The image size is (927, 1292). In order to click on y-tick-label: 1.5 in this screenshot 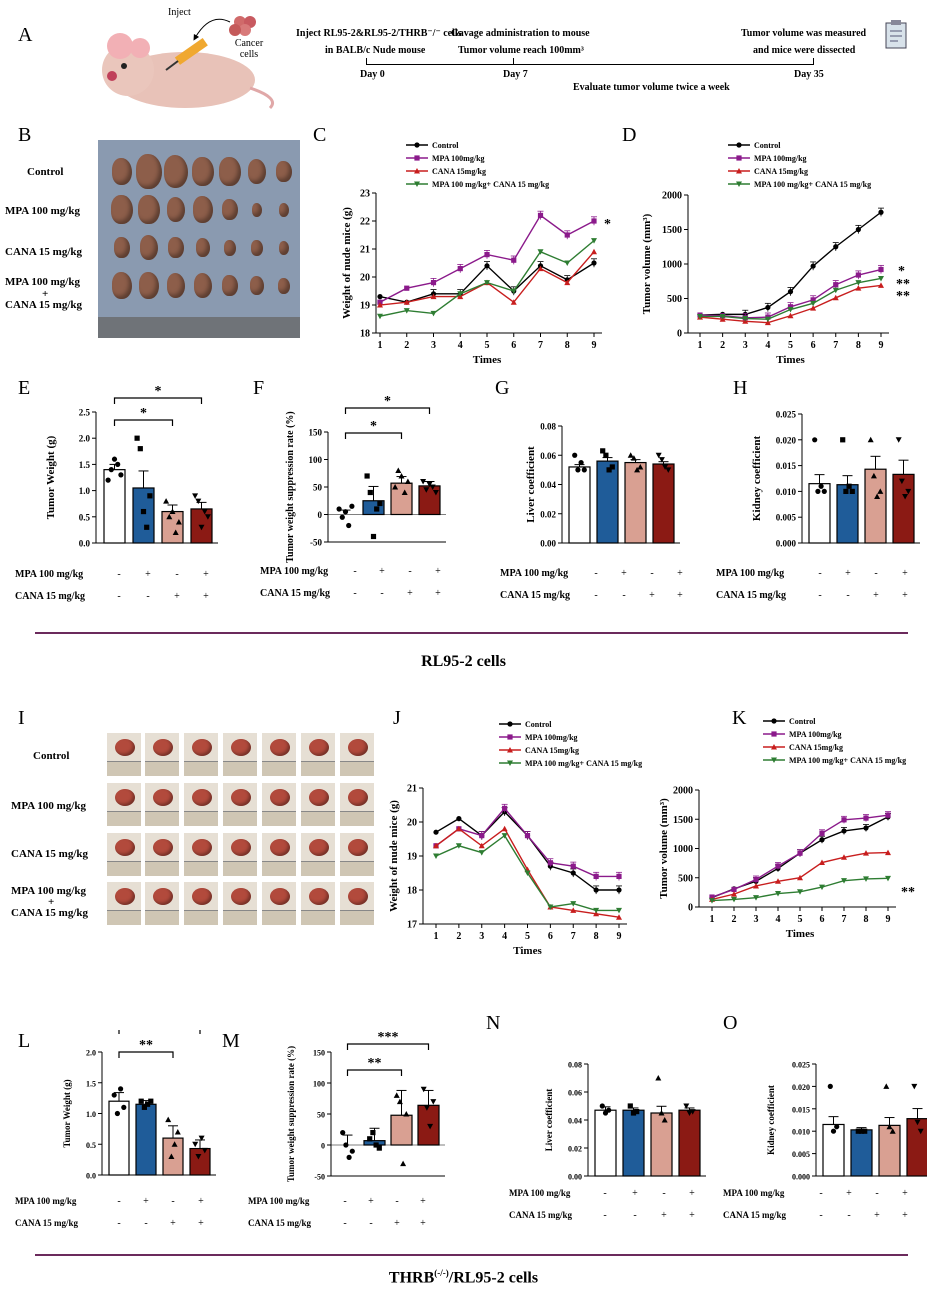, I will do `click(85, 465)`.